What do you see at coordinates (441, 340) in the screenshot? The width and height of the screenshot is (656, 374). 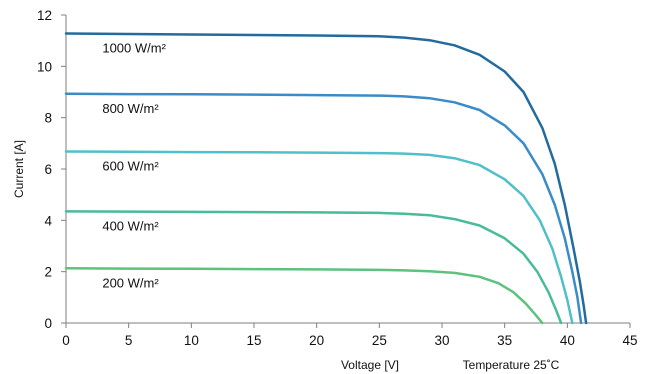 I see `x-tick-label: 30` at bounding box center [441, 340].